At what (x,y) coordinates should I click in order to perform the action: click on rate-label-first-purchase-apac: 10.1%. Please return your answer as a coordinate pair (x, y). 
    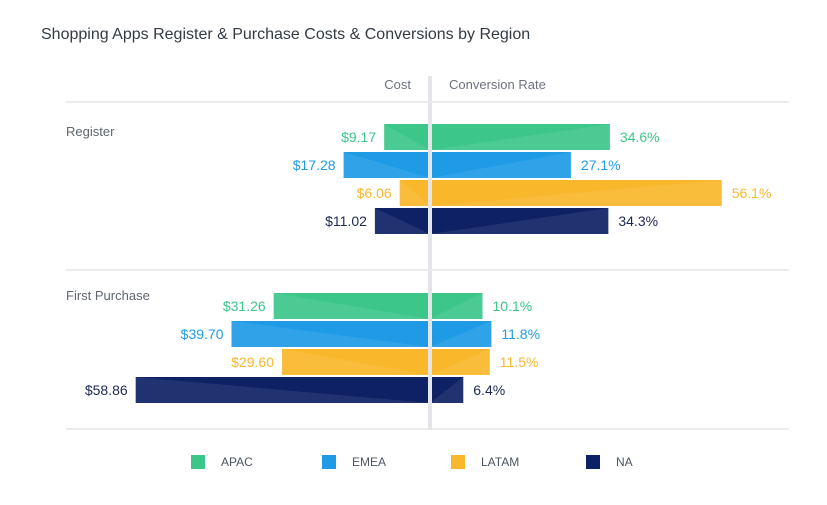
    Looking at the image, I should click on (513, 306).